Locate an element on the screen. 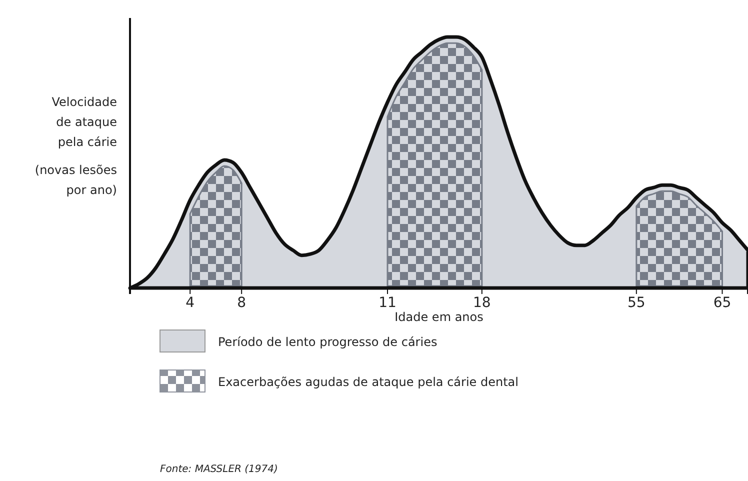 Image resolution: width=748 pixels, height=481 pixels. x-axis-title: Idade em anos is located at coordinates (439, 317).